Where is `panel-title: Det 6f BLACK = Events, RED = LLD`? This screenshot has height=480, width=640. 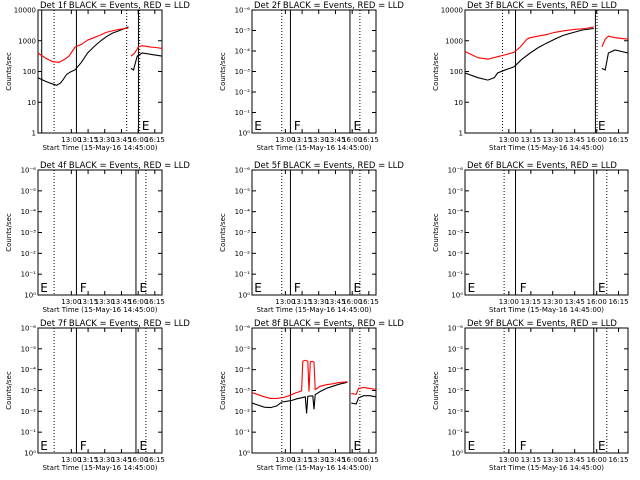 panel-title: Det 6f BLACK = Events, RED = LLD is located at coordinates (542, 166).